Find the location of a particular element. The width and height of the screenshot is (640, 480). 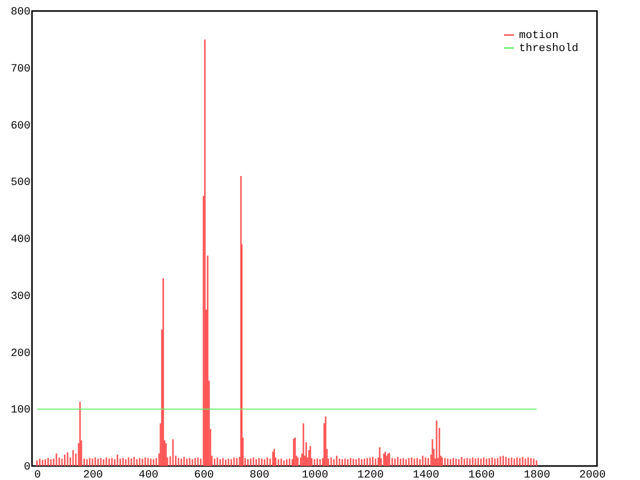

x-tick-label: 600 is located at coordinates (204, 475).